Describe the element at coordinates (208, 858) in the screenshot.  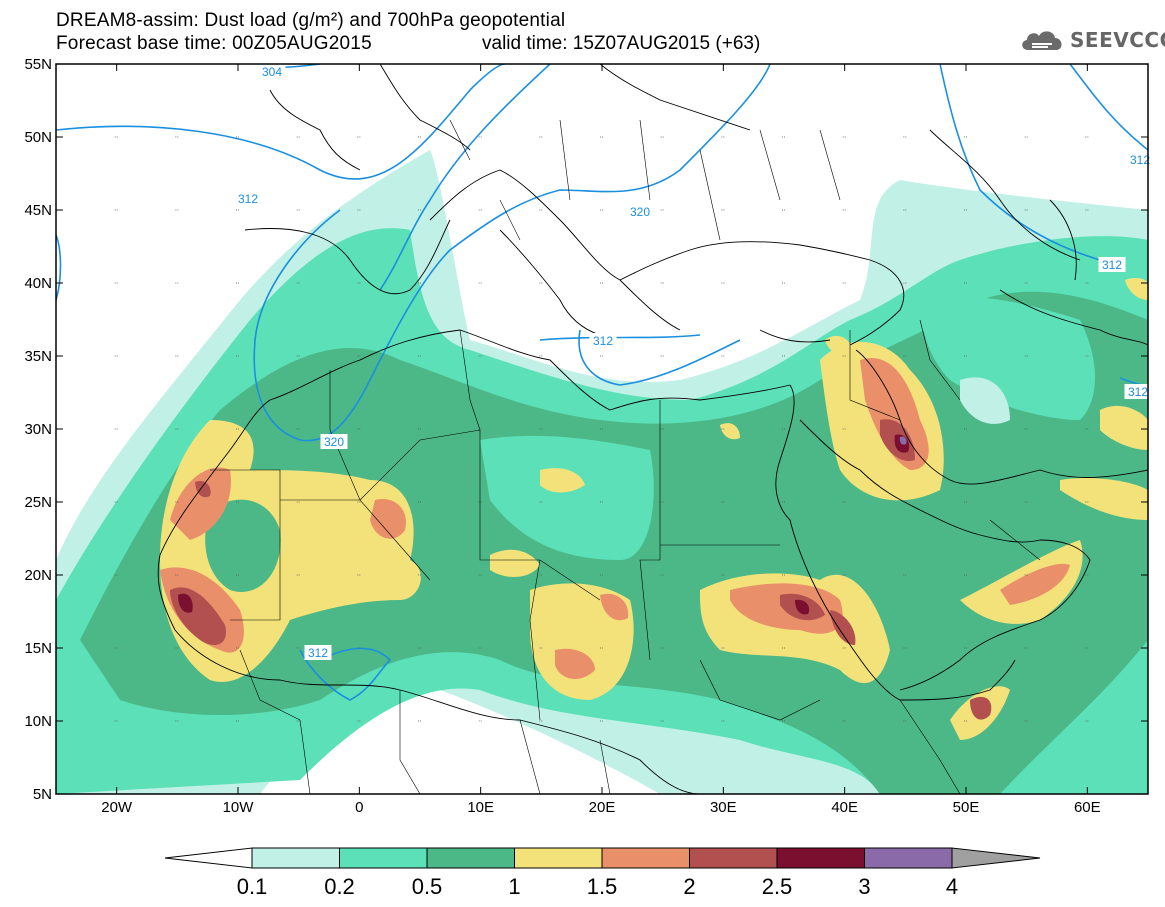
I see `colorbar-under-triangle` at that location.